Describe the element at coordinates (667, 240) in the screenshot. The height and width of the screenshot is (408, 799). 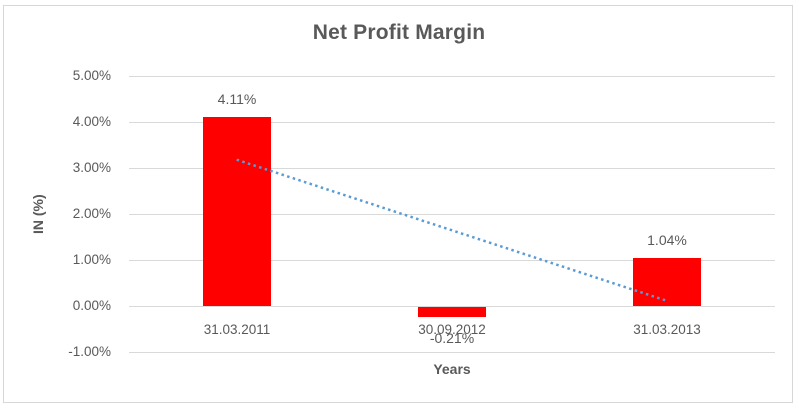
I see `data-label: 1.04%` at that location.